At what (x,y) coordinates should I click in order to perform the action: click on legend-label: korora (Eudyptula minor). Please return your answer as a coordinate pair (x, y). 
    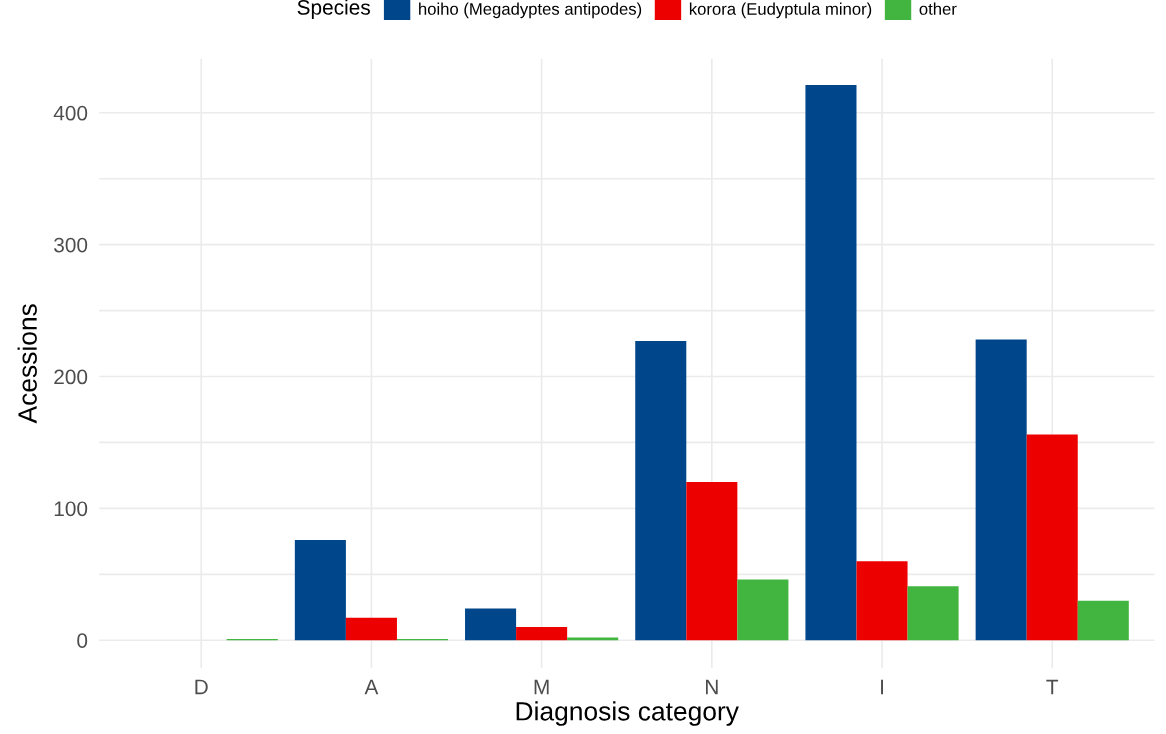
    Looking at the image, I should click on (780, 10).